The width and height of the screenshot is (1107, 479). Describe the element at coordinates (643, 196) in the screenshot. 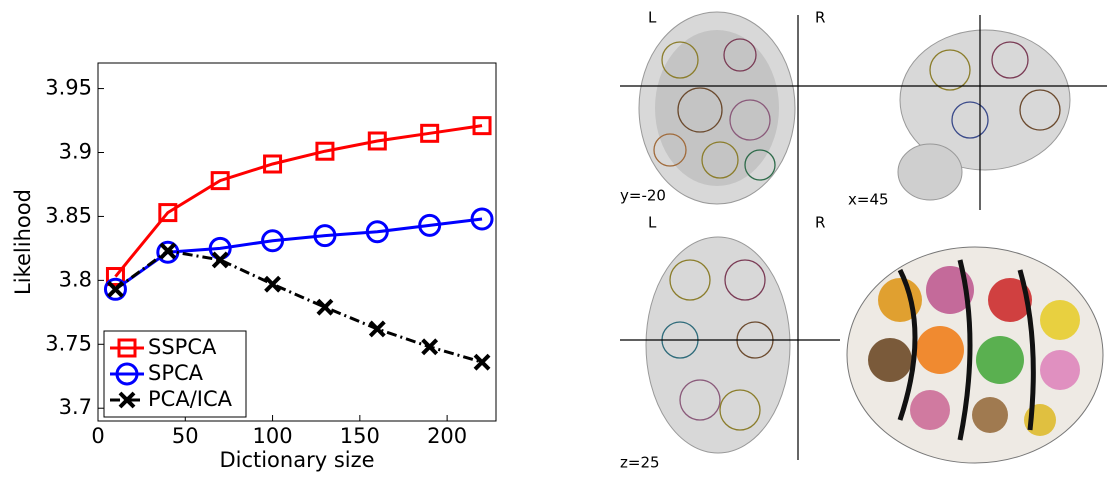

I see `slice-coord: y=-20` at that location.